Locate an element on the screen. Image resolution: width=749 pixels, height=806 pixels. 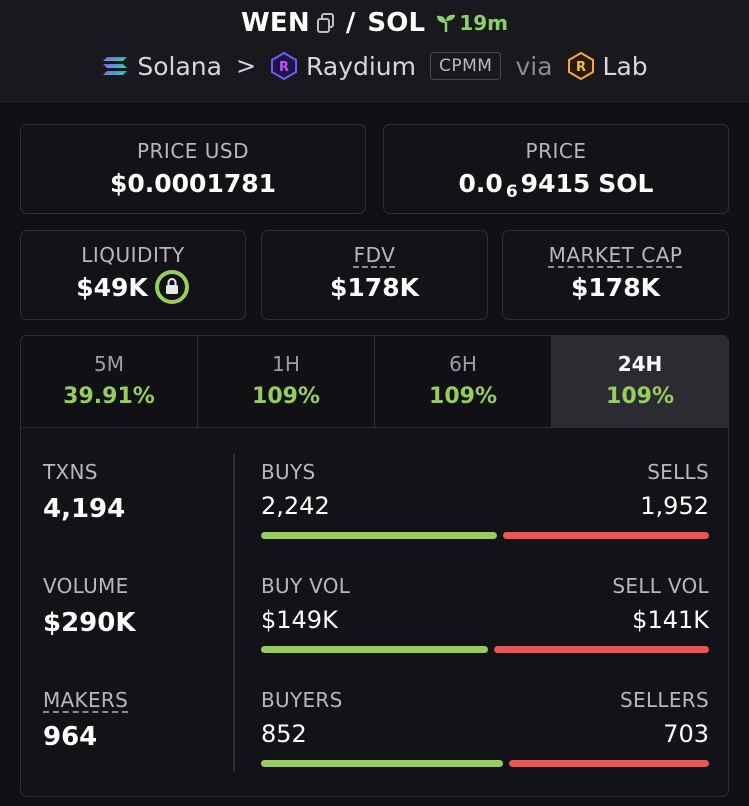
buys-value: 2,242 is located at coordinates (295, 506).